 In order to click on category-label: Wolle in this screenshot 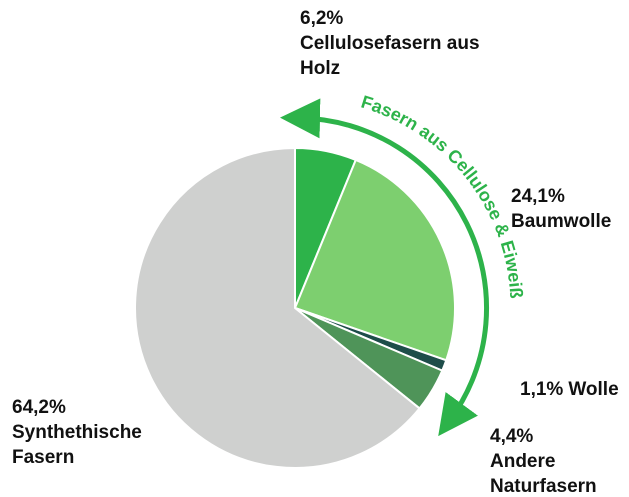, I will do `click(593, 389)`.